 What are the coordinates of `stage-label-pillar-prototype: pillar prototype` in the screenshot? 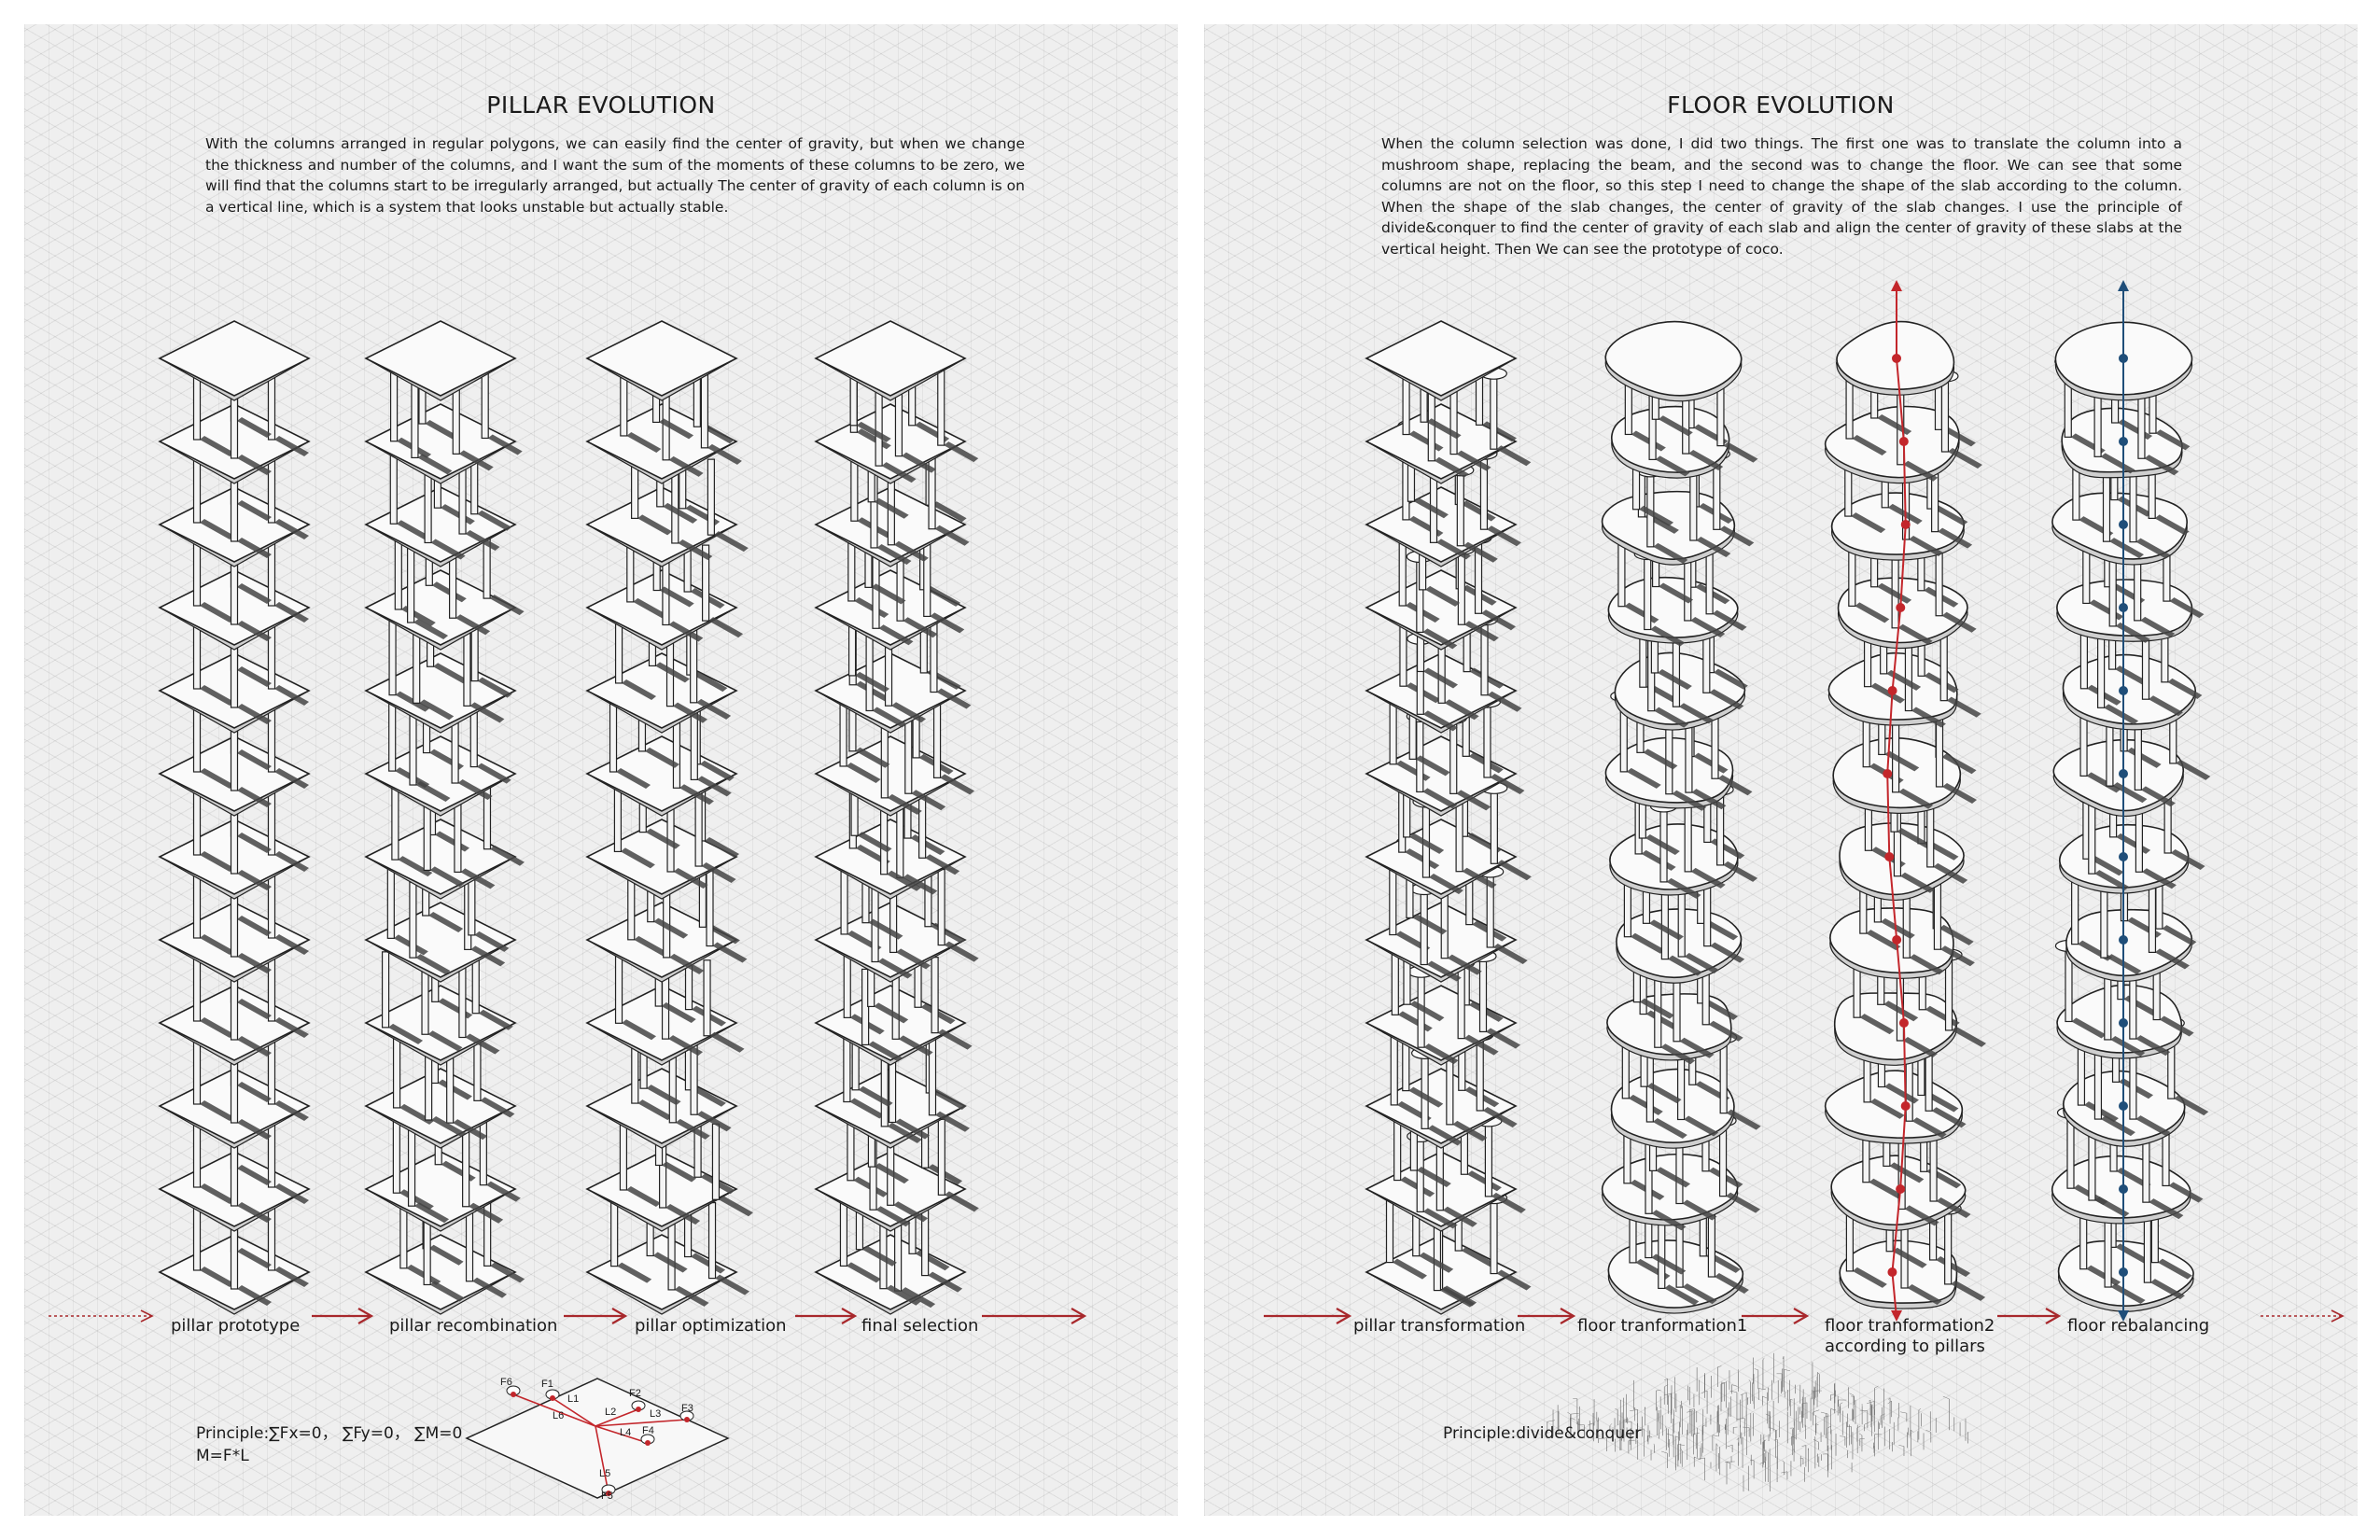 It's located at (236, 1326).